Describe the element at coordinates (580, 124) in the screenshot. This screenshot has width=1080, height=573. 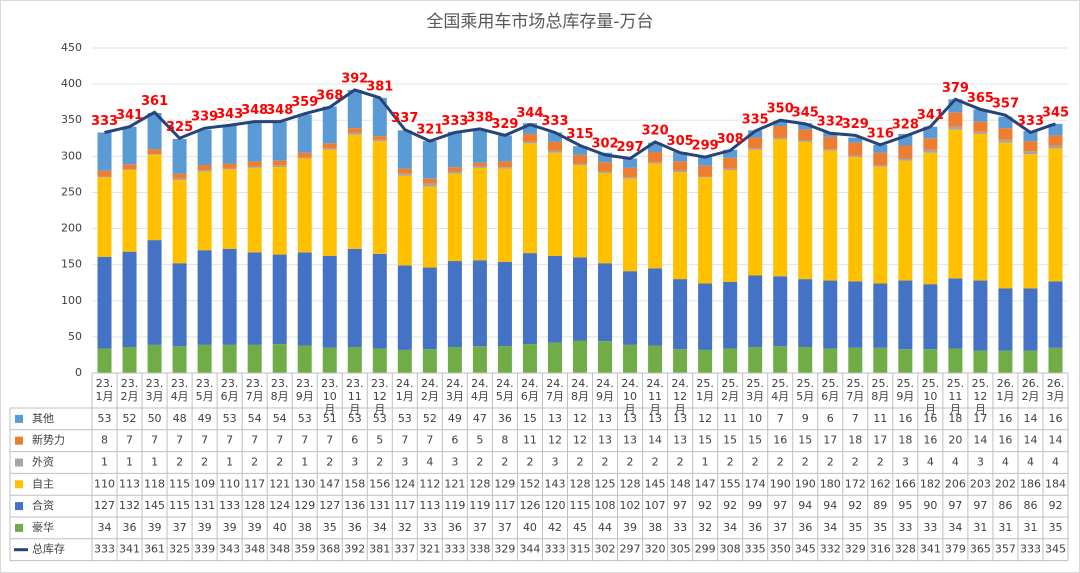
I see `total-line` at that location.